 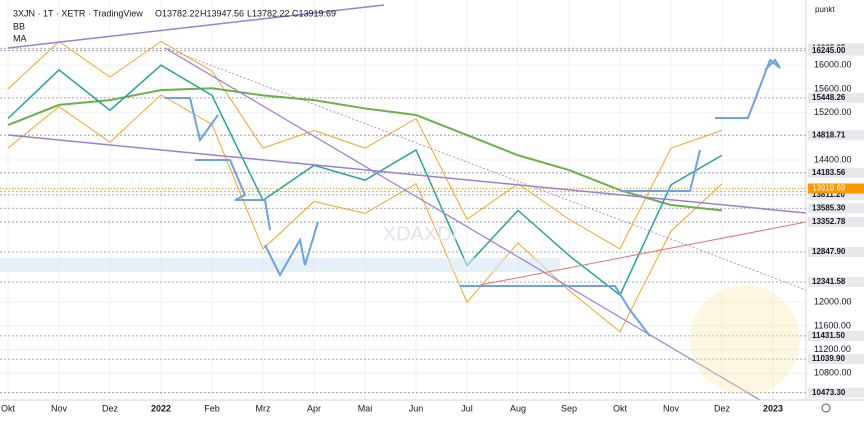 What do you see at coordinates (314, 13) in the screenshot?
I see `ohlc-close: C13919.69` at bounding box center [314, 13].